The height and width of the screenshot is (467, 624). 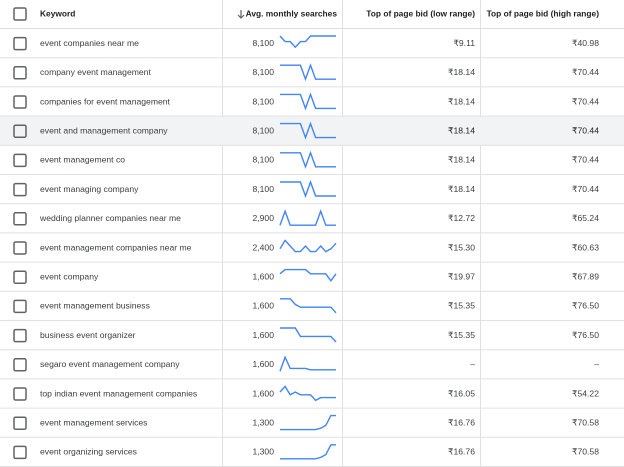 What do you see at coordinates (82, 160) in the screenshot?
I see `keyword: event management co` at bounding box center [82, 160].